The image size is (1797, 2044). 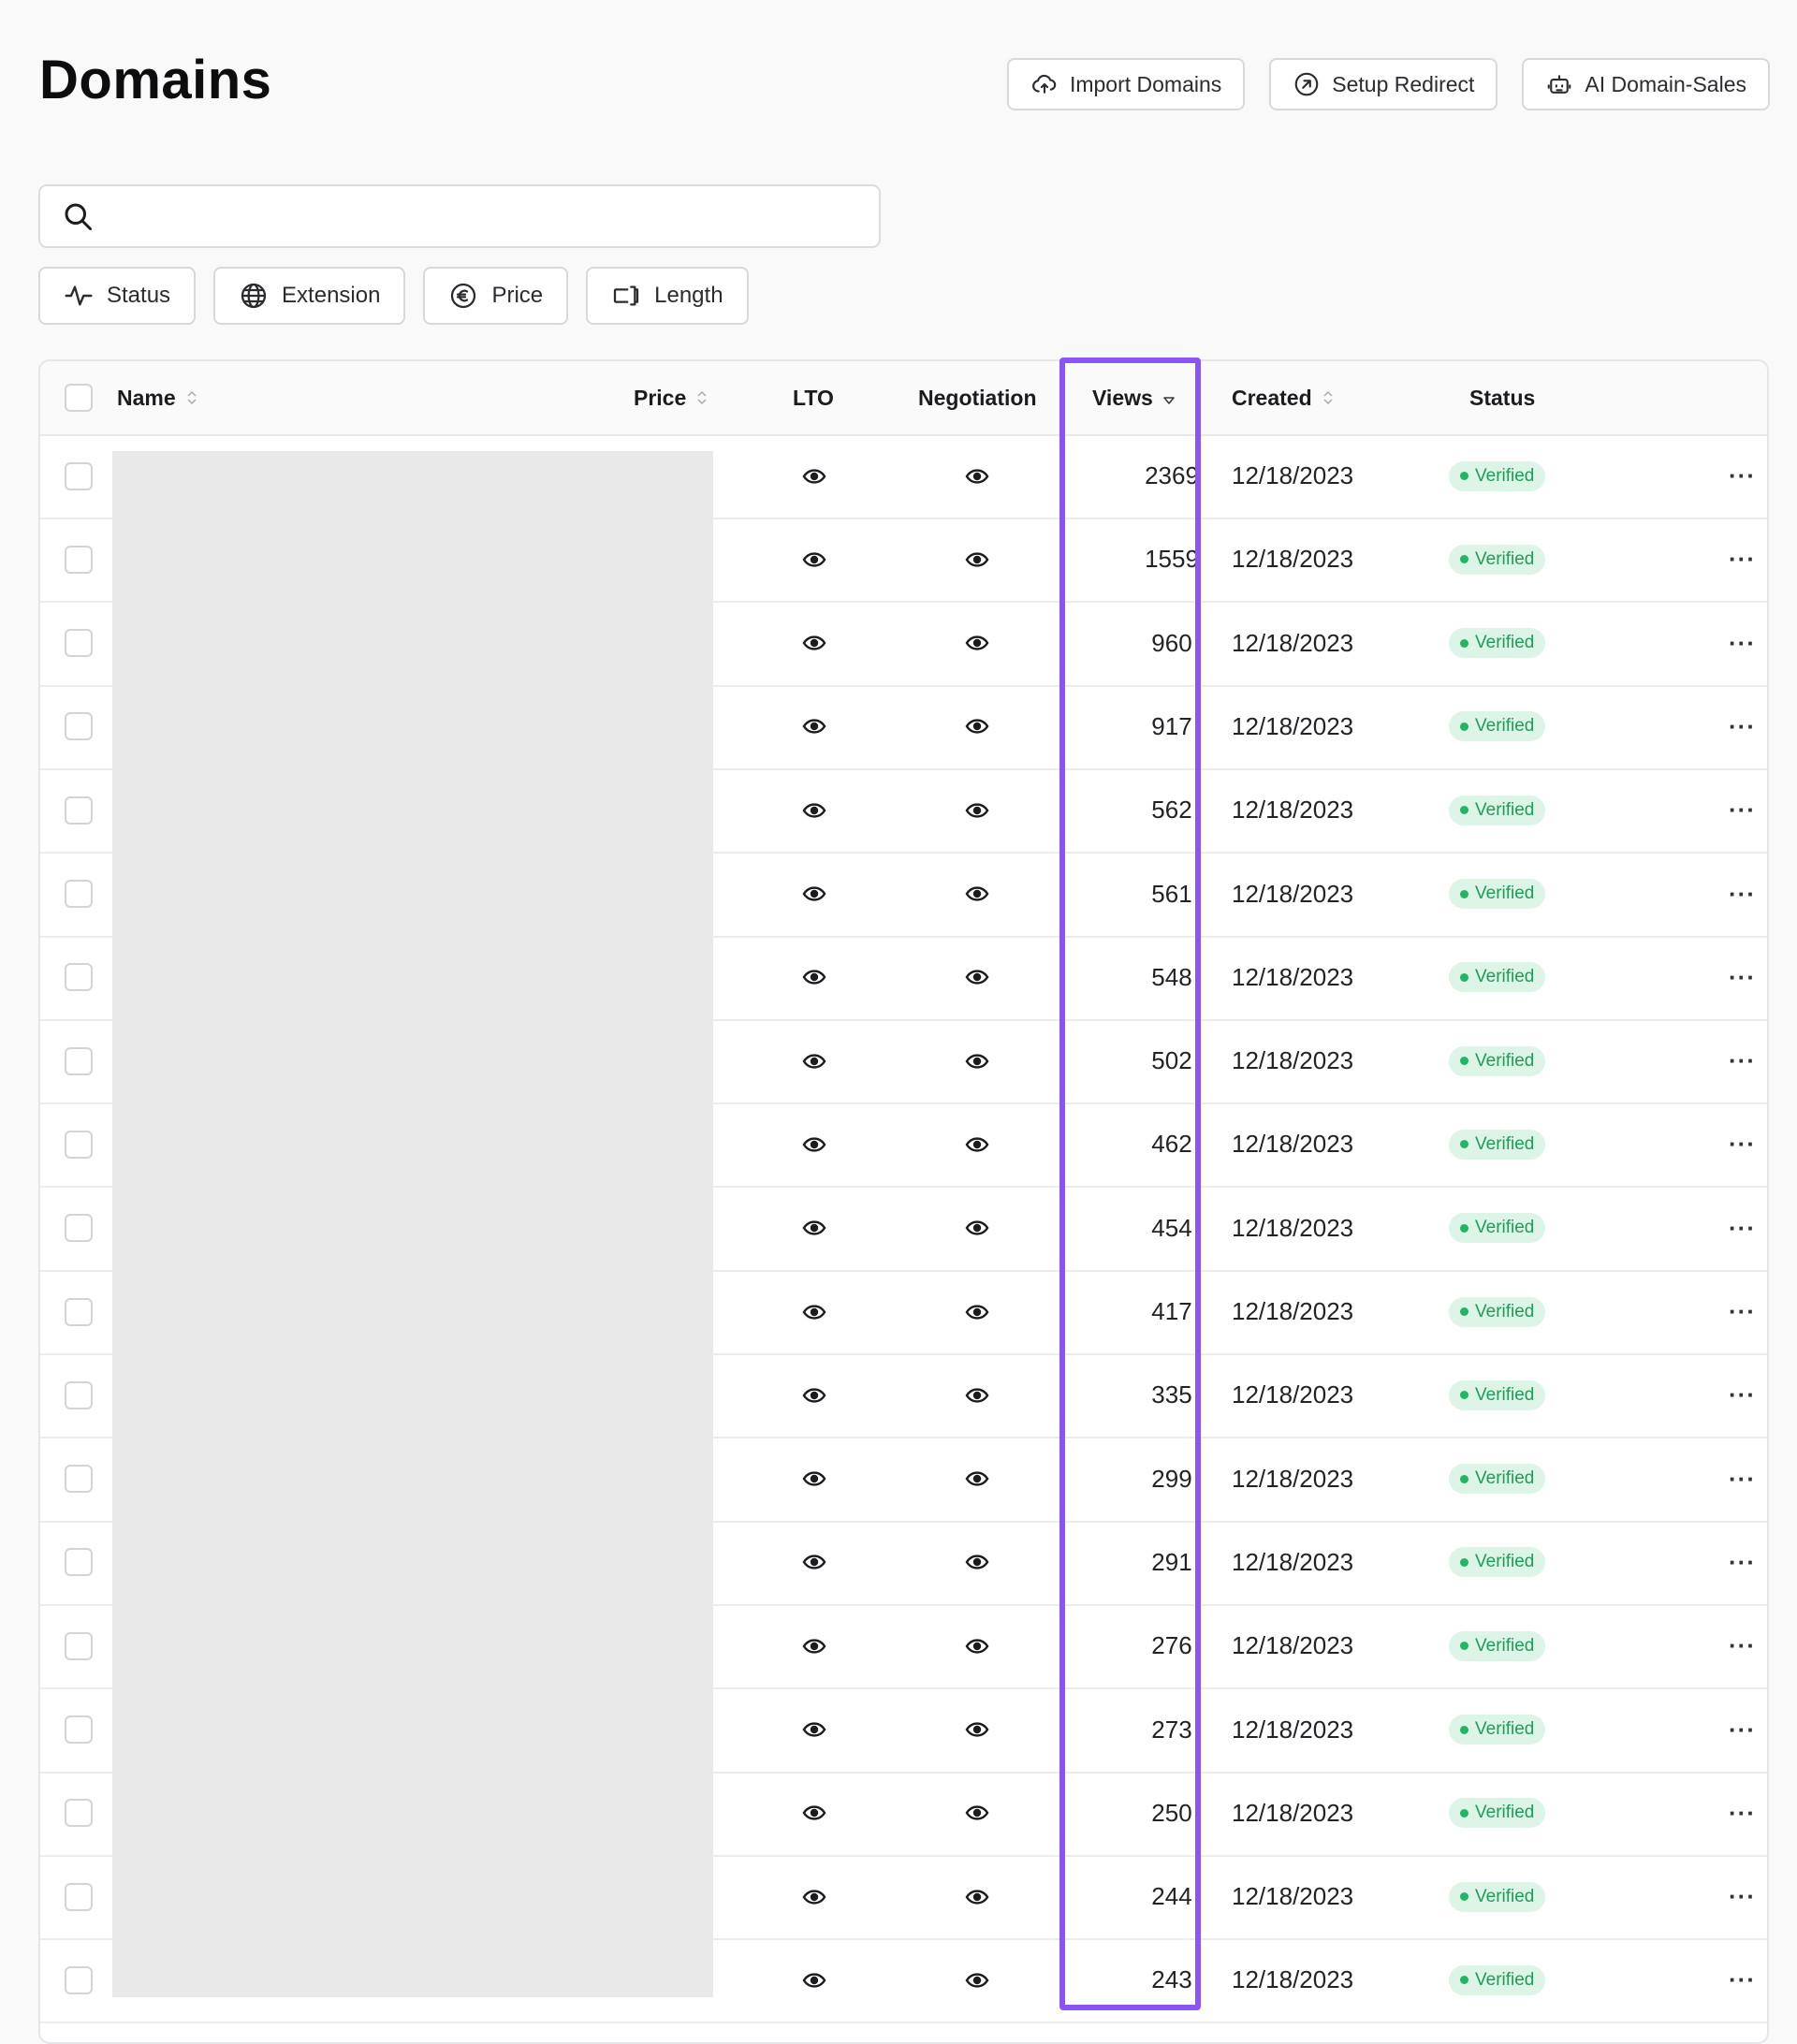 I want to click on filter-price-button: Price, so click(x=496, y=296).